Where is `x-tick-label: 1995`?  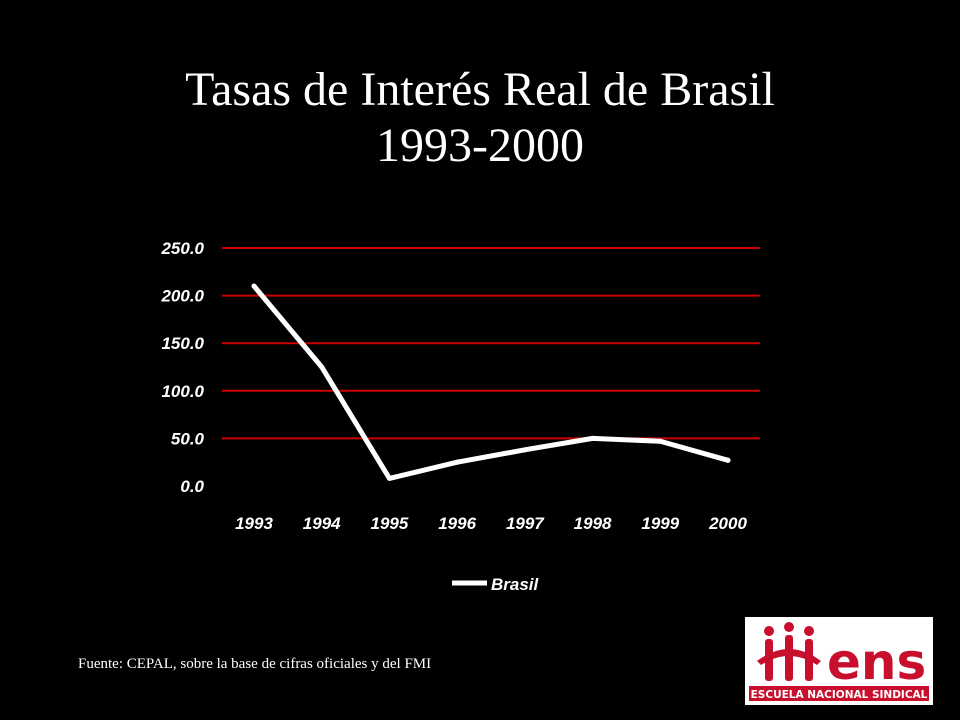
x-tick-label: 1995 is located at coordinates (390, 523).